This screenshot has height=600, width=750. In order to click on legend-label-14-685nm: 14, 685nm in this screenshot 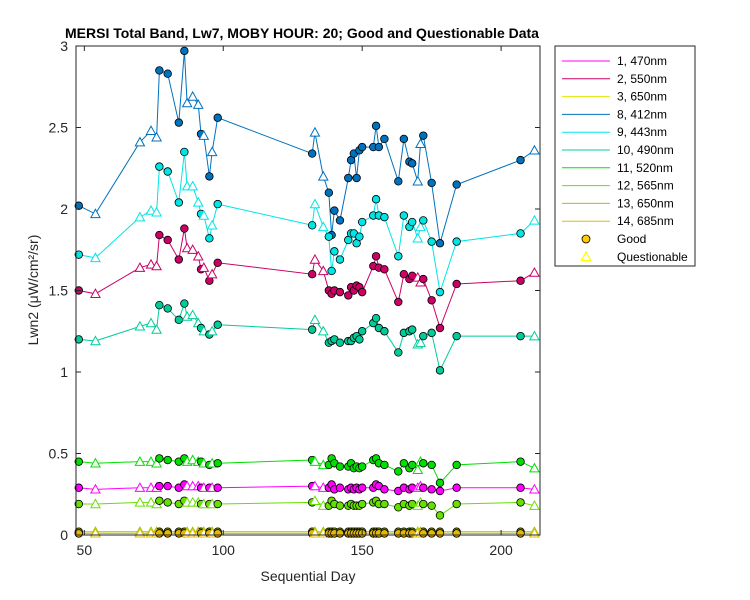, I will do `click(645, 221)`.